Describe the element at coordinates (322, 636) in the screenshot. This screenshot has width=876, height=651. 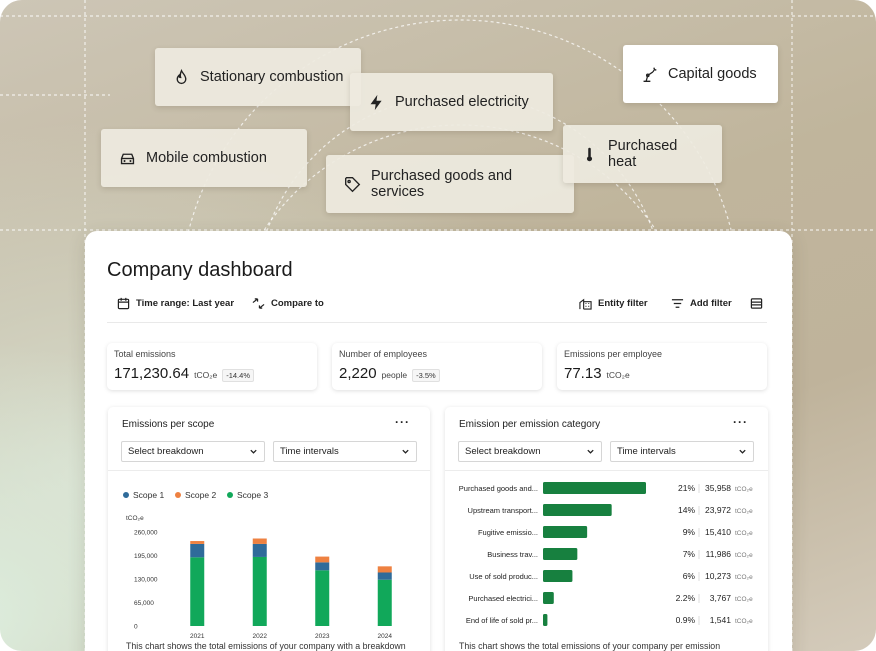
I see `x-tick-label: 2023` at that location.